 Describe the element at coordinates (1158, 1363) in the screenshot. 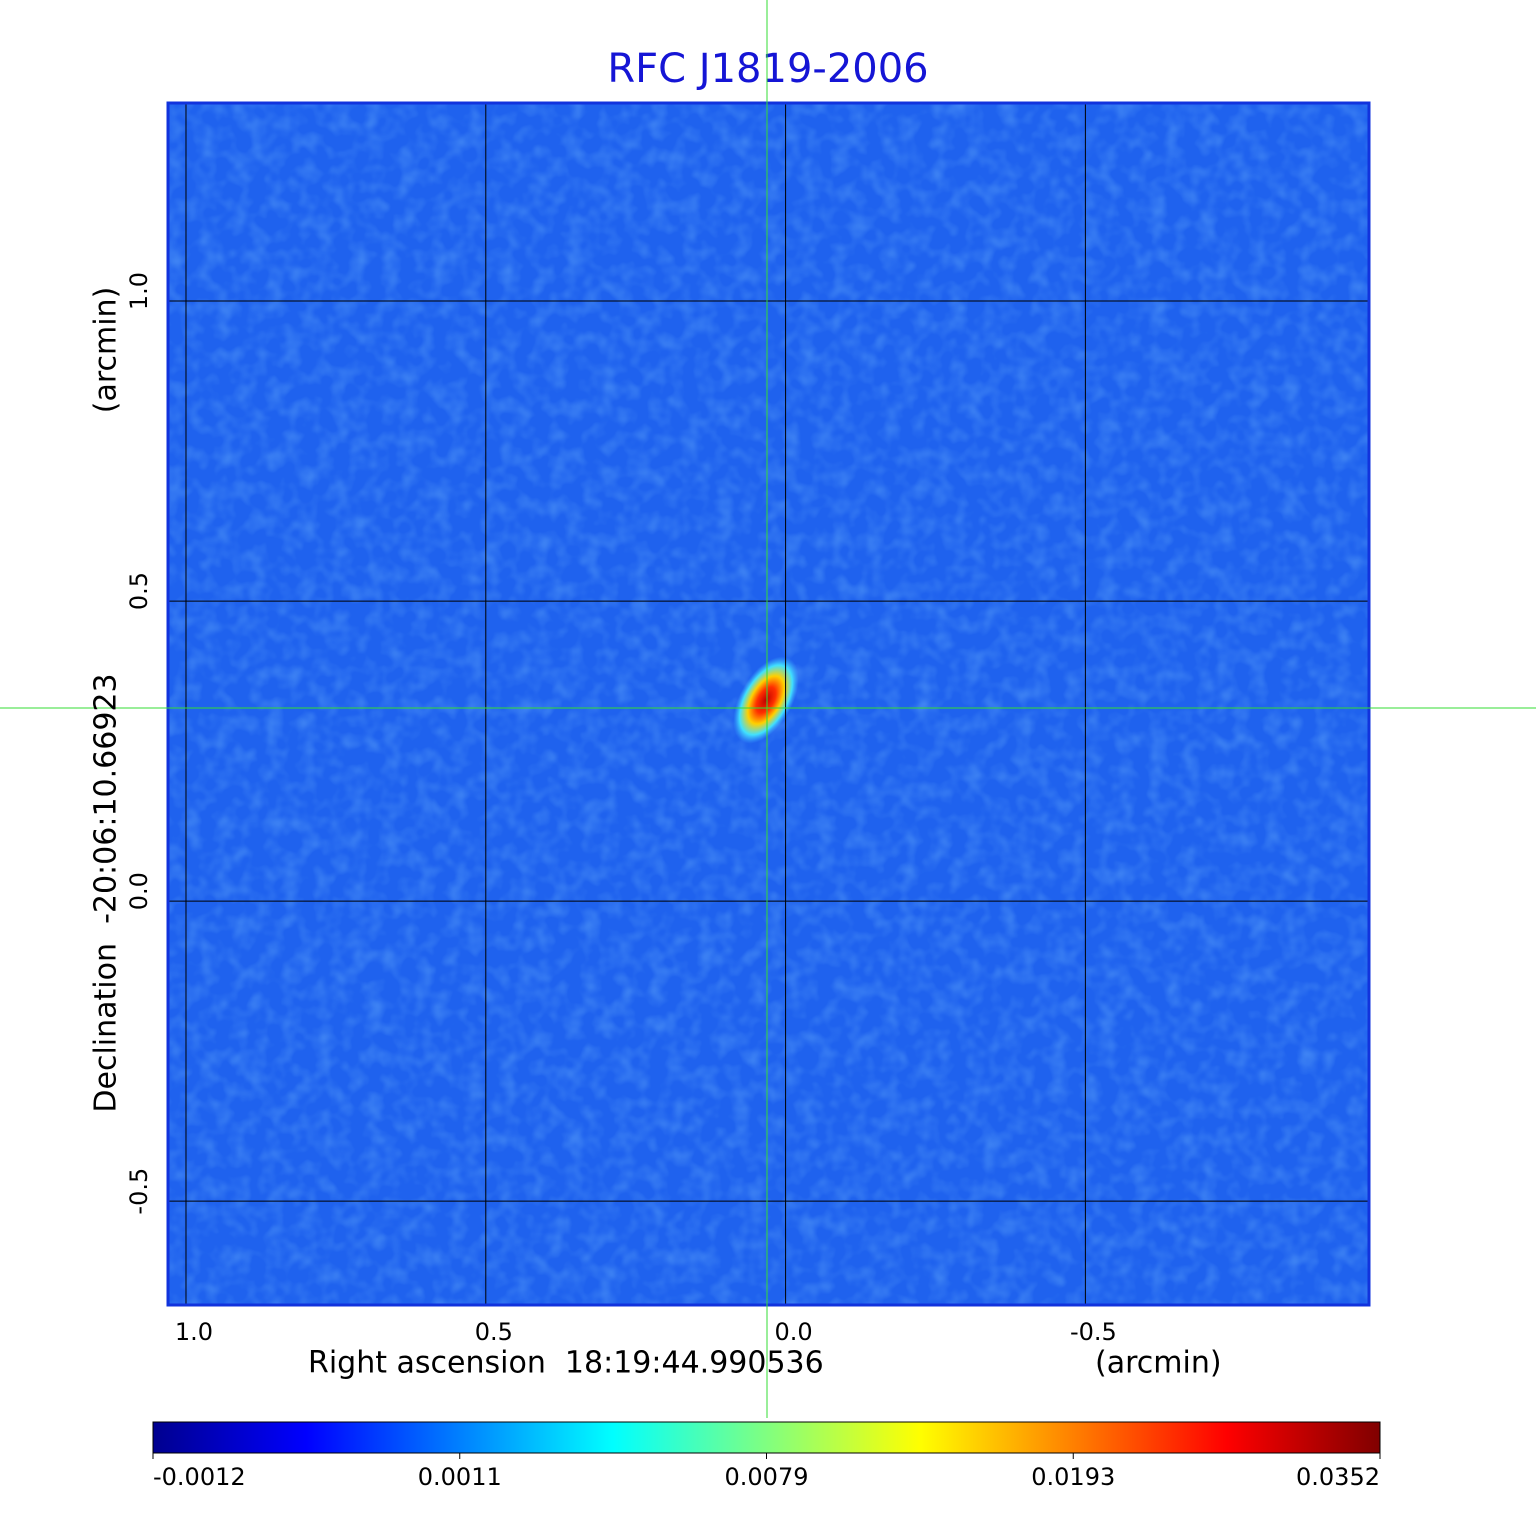

I see `x-axis-unit: (arcmin)` at that location.